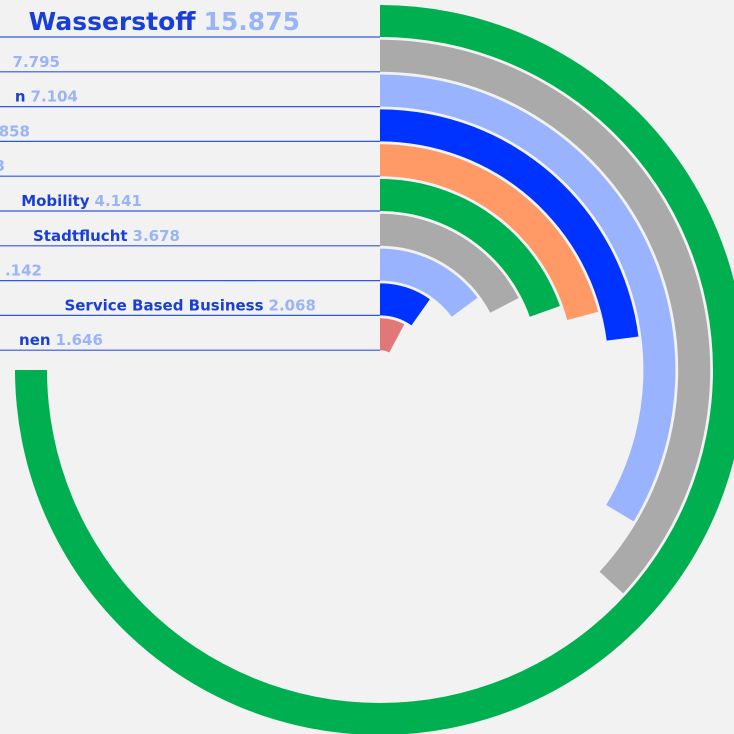 This screenshot has height=734, width=734. I want to click on value-label: 4.141, so click(118, 201).